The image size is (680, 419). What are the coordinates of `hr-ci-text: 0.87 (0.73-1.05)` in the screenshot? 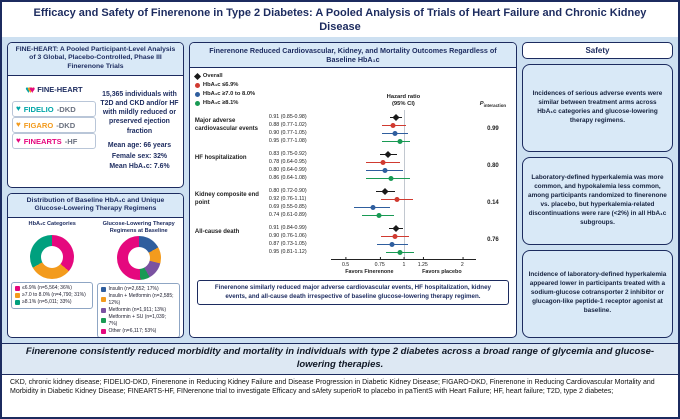 It's located at (287, 244).